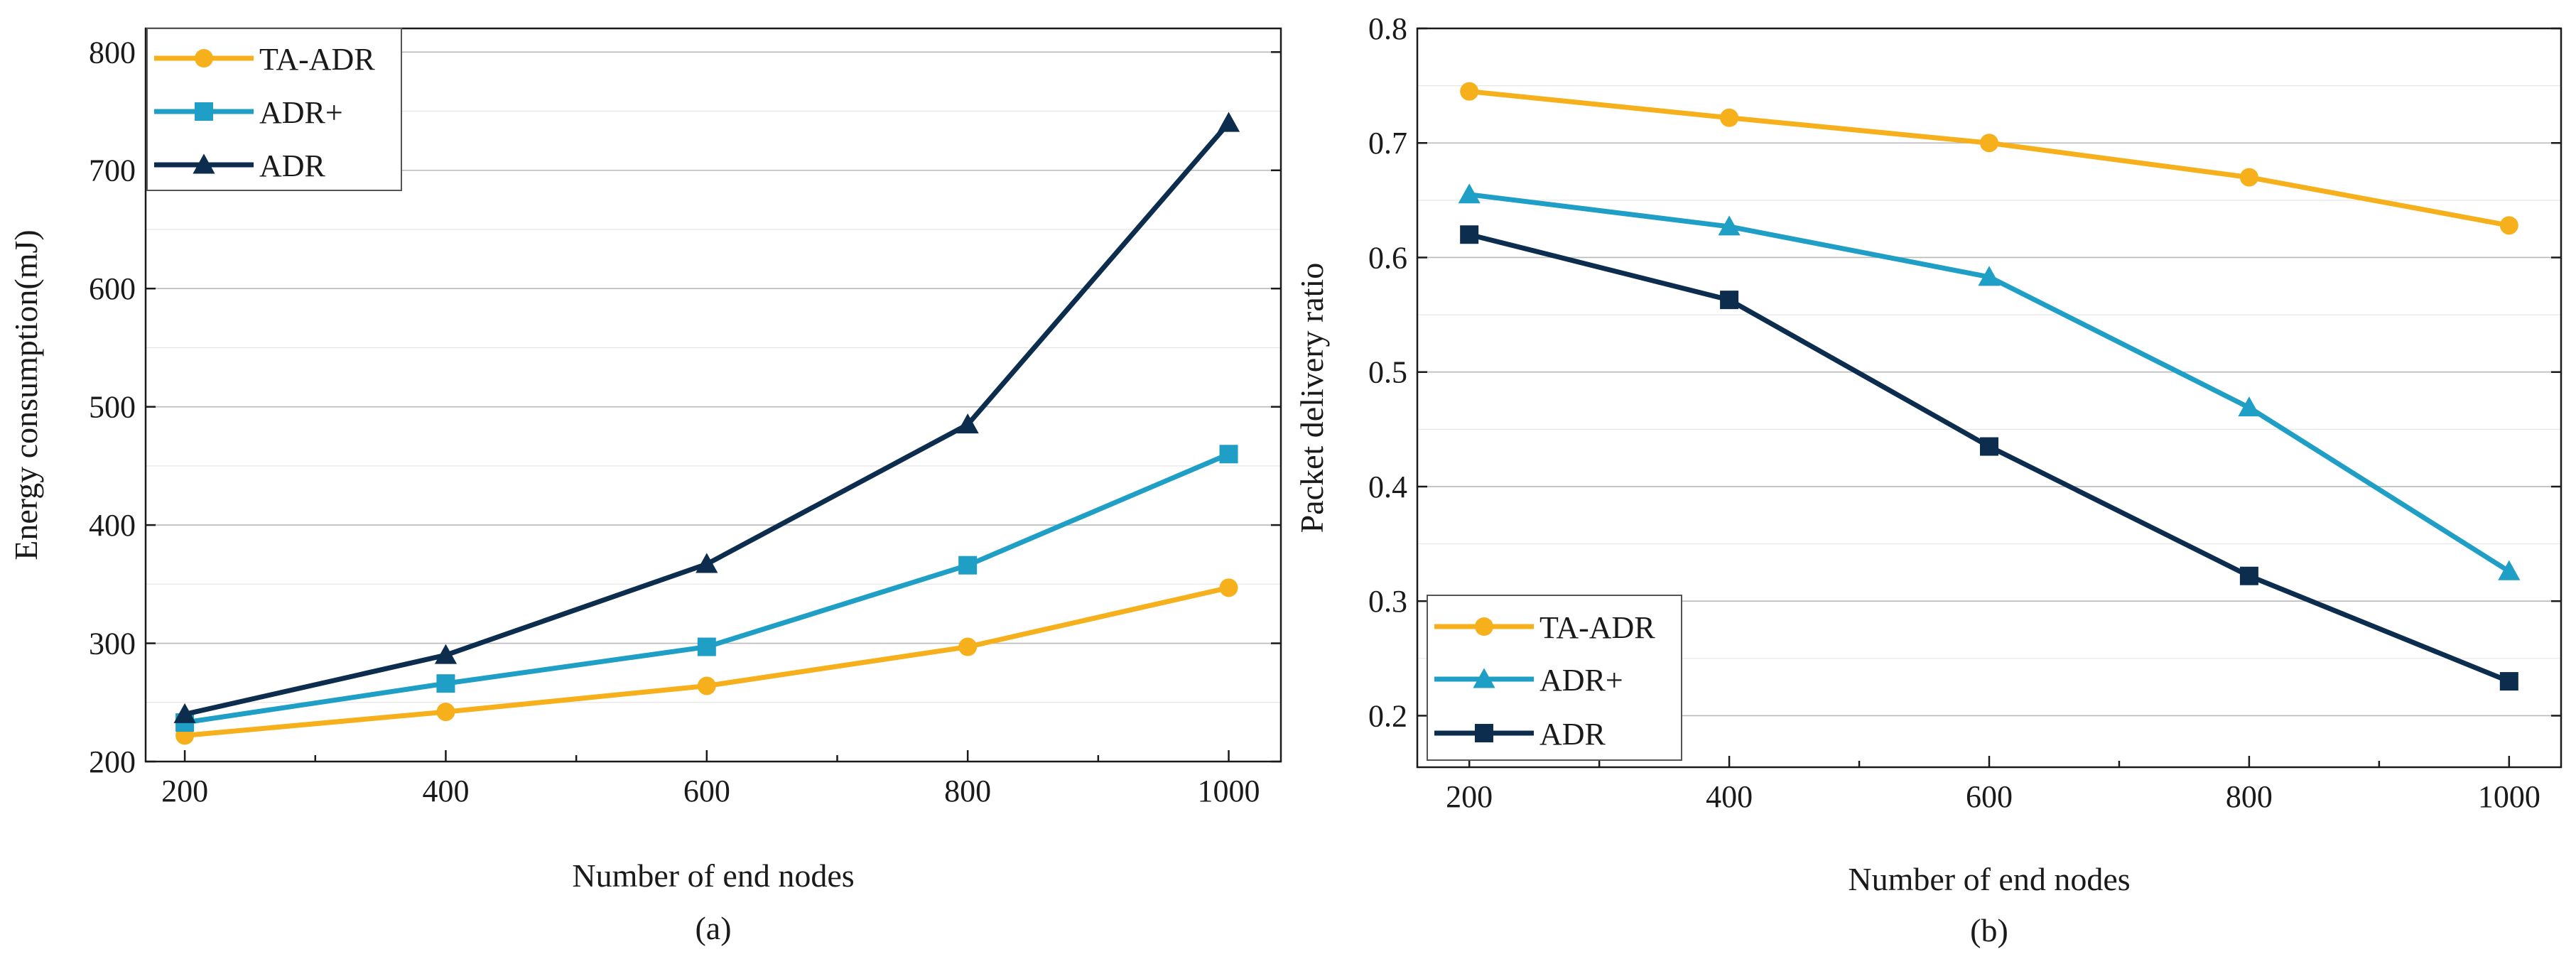 This screenshot has width=2576, height=964. What do you see at coordinates (1312, 399) in the screenshot?
I see `y-axis-label: Packet delivery ratio` at bounding box center [1312, 399].